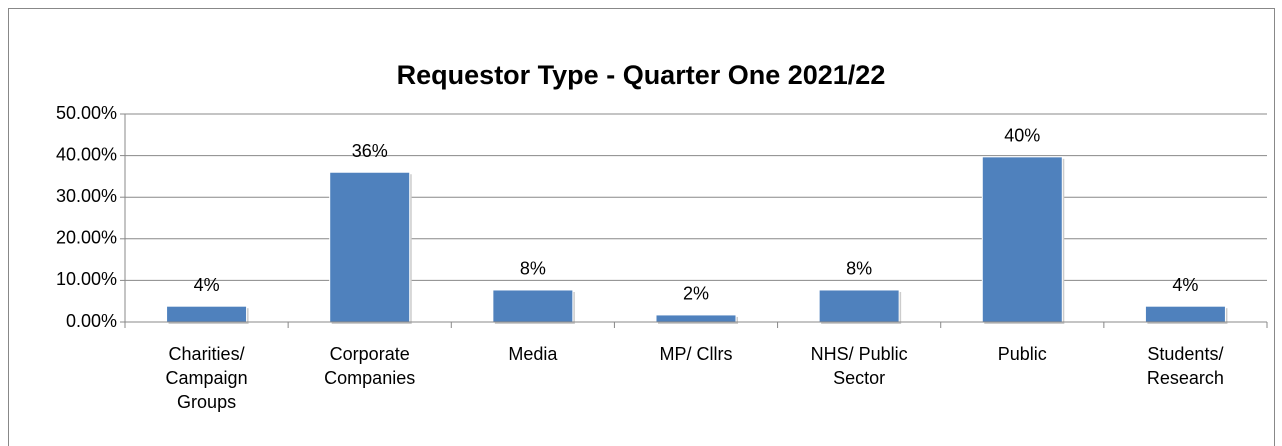  Describe the element at coordinates (859, 366) in the screenshot. I see `x-tick-label: NHS/ Public Sector` at that location.